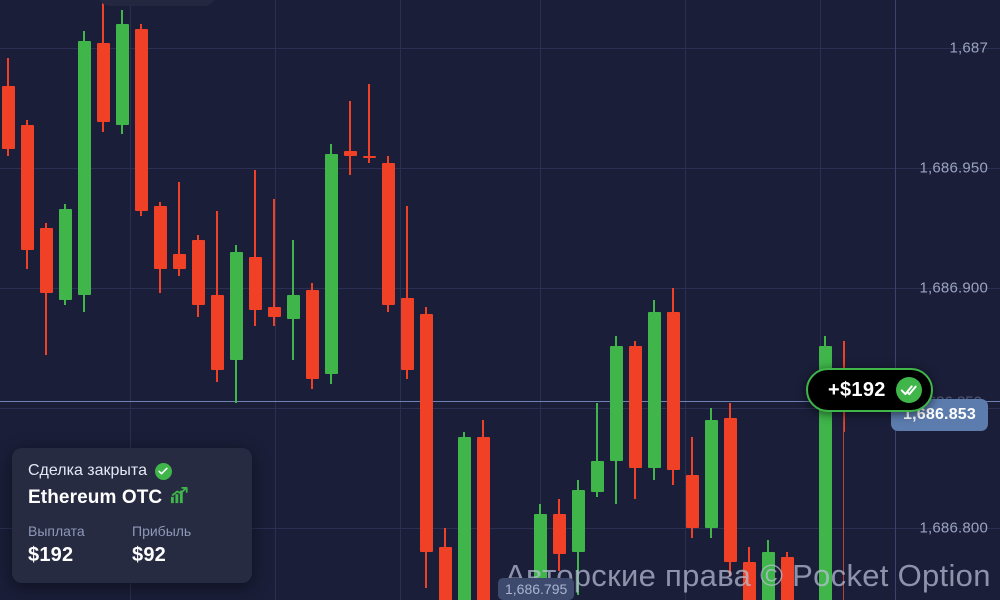 The image size is (1000, 600). What do you see at coordinates (953, 168) in the screenshot?
I see `price-axis-label: 1,686.950` at bounding box center [953, 168].